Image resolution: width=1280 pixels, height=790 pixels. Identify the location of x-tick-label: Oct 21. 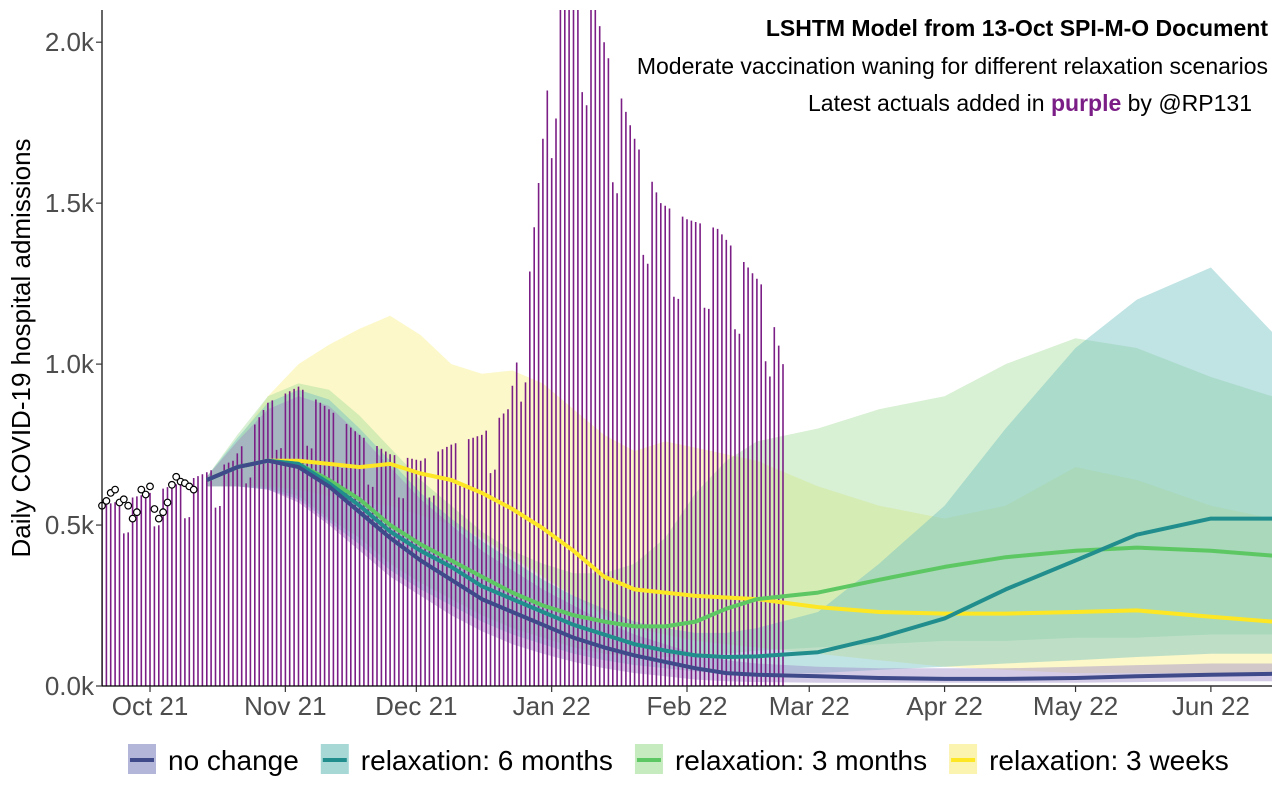
(150, 706).